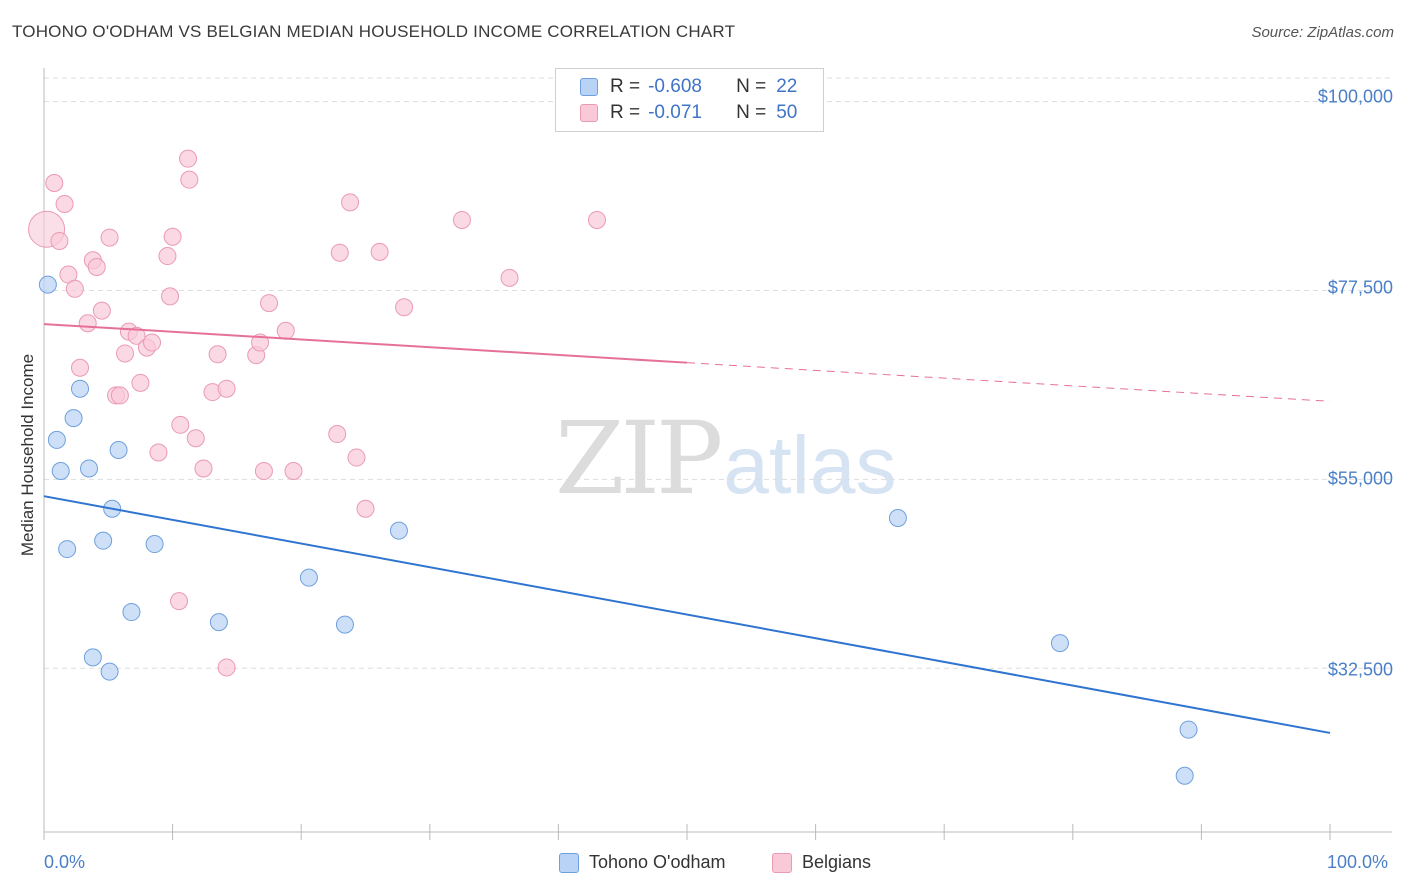  Describe the element at coordinates (782, 862) in the screenshot. I see `bottom-legend-swatch-belgians` at that location.